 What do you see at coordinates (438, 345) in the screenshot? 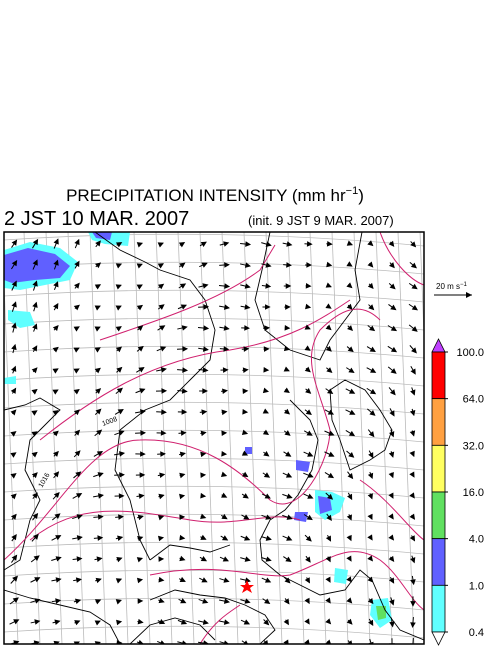
I see `colorbar-over` at bounding box center [438, 345].